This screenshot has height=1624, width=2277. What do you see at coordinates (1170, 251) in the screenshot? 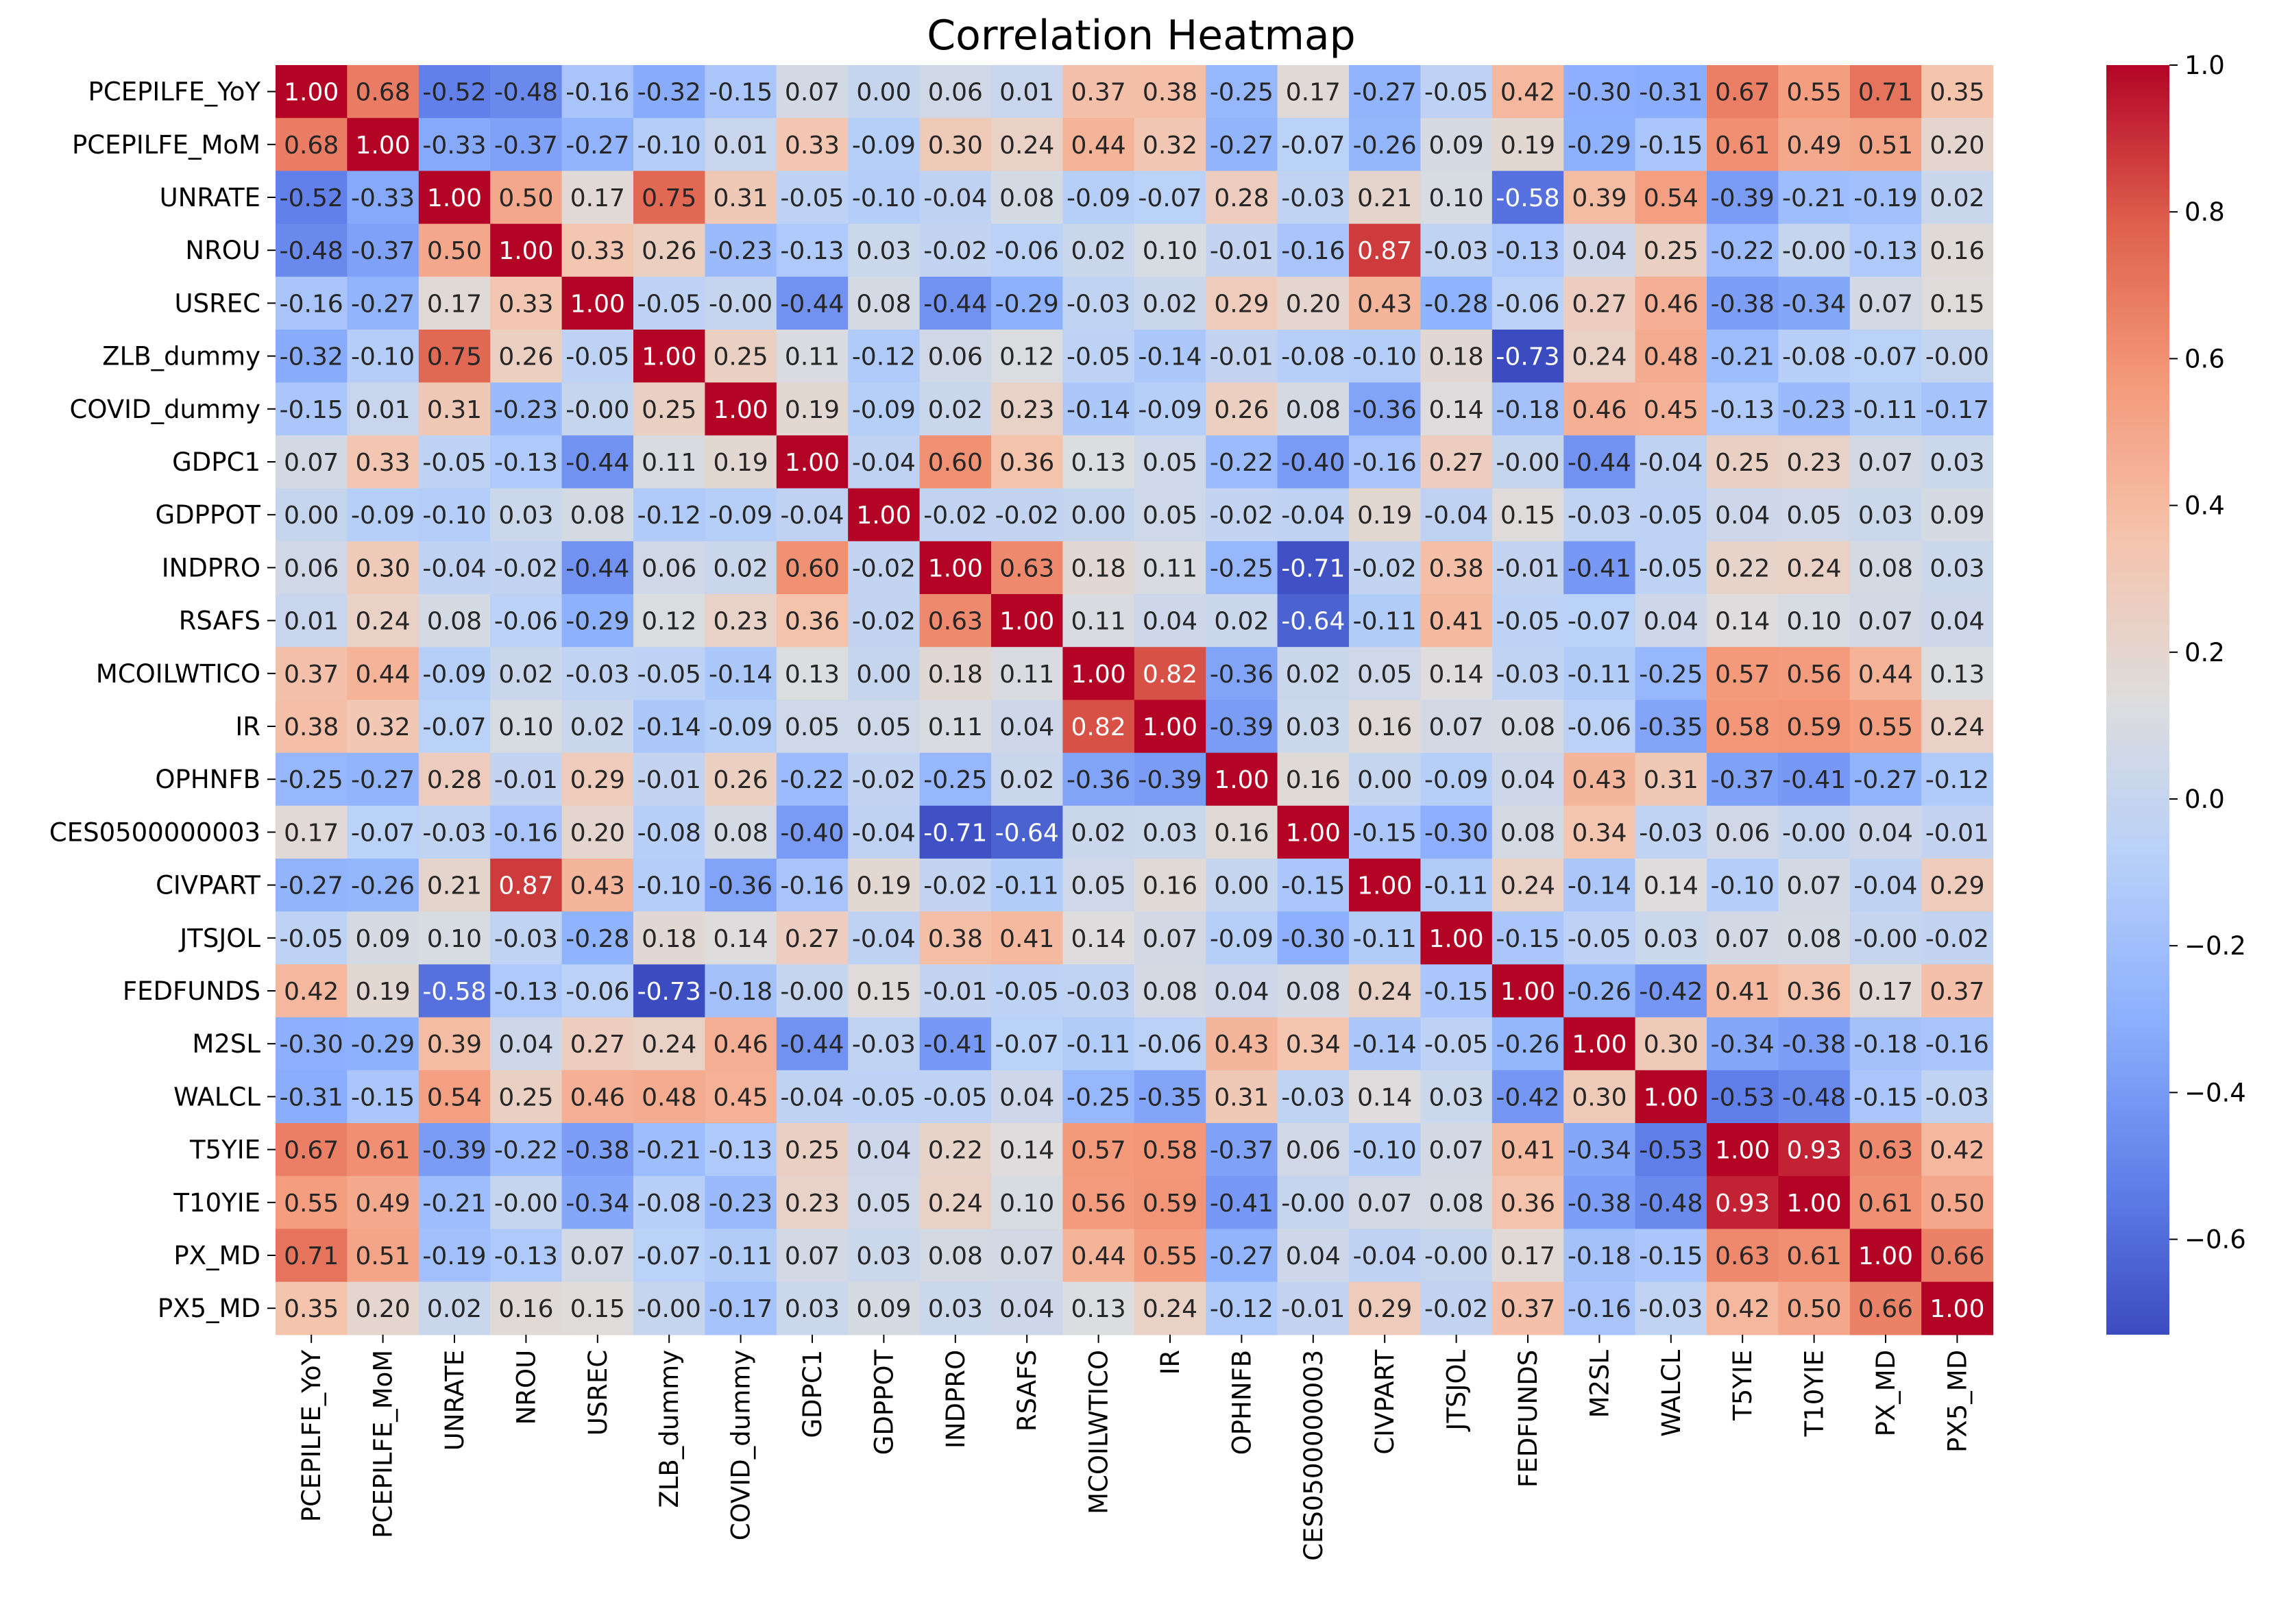
I see `cell-value-label: 0.10` at bounding box center [1170, 251].